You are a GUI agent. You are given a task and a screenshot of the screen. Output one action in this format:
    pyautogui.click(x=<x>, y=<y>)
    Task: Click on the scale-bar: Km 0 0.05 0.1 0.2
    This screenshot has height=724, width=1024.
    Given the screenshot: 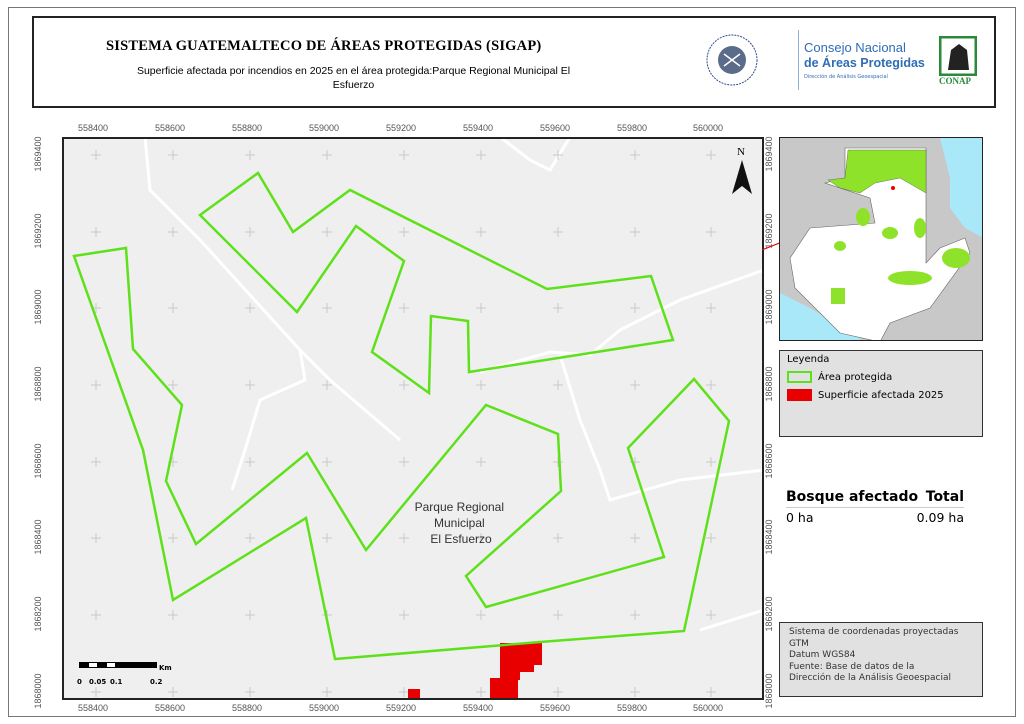 What is the action you would take?
    pyautogui.click(x=124, y=674)
    